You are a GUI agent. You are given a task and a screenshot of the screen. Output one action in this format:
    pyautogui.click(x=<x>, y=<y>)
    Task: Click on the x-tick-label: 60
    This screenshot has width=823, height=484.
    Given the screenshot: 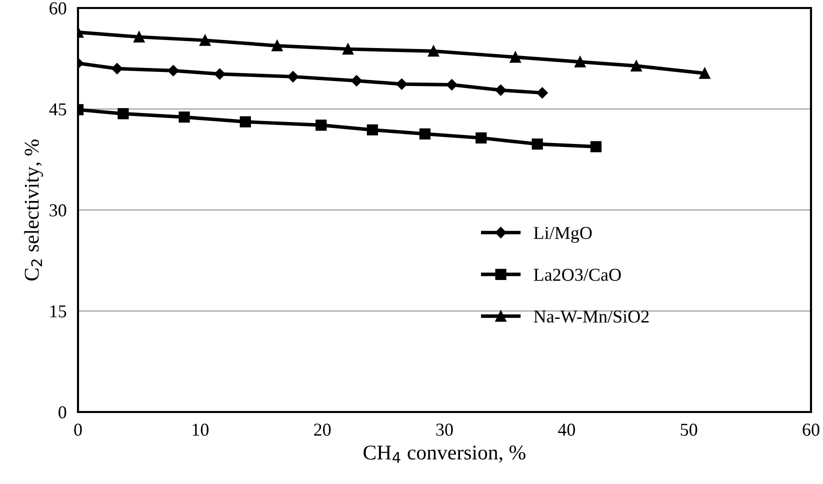 What is the action you would take?
    pyautogui.click(x=811, y=430)
    